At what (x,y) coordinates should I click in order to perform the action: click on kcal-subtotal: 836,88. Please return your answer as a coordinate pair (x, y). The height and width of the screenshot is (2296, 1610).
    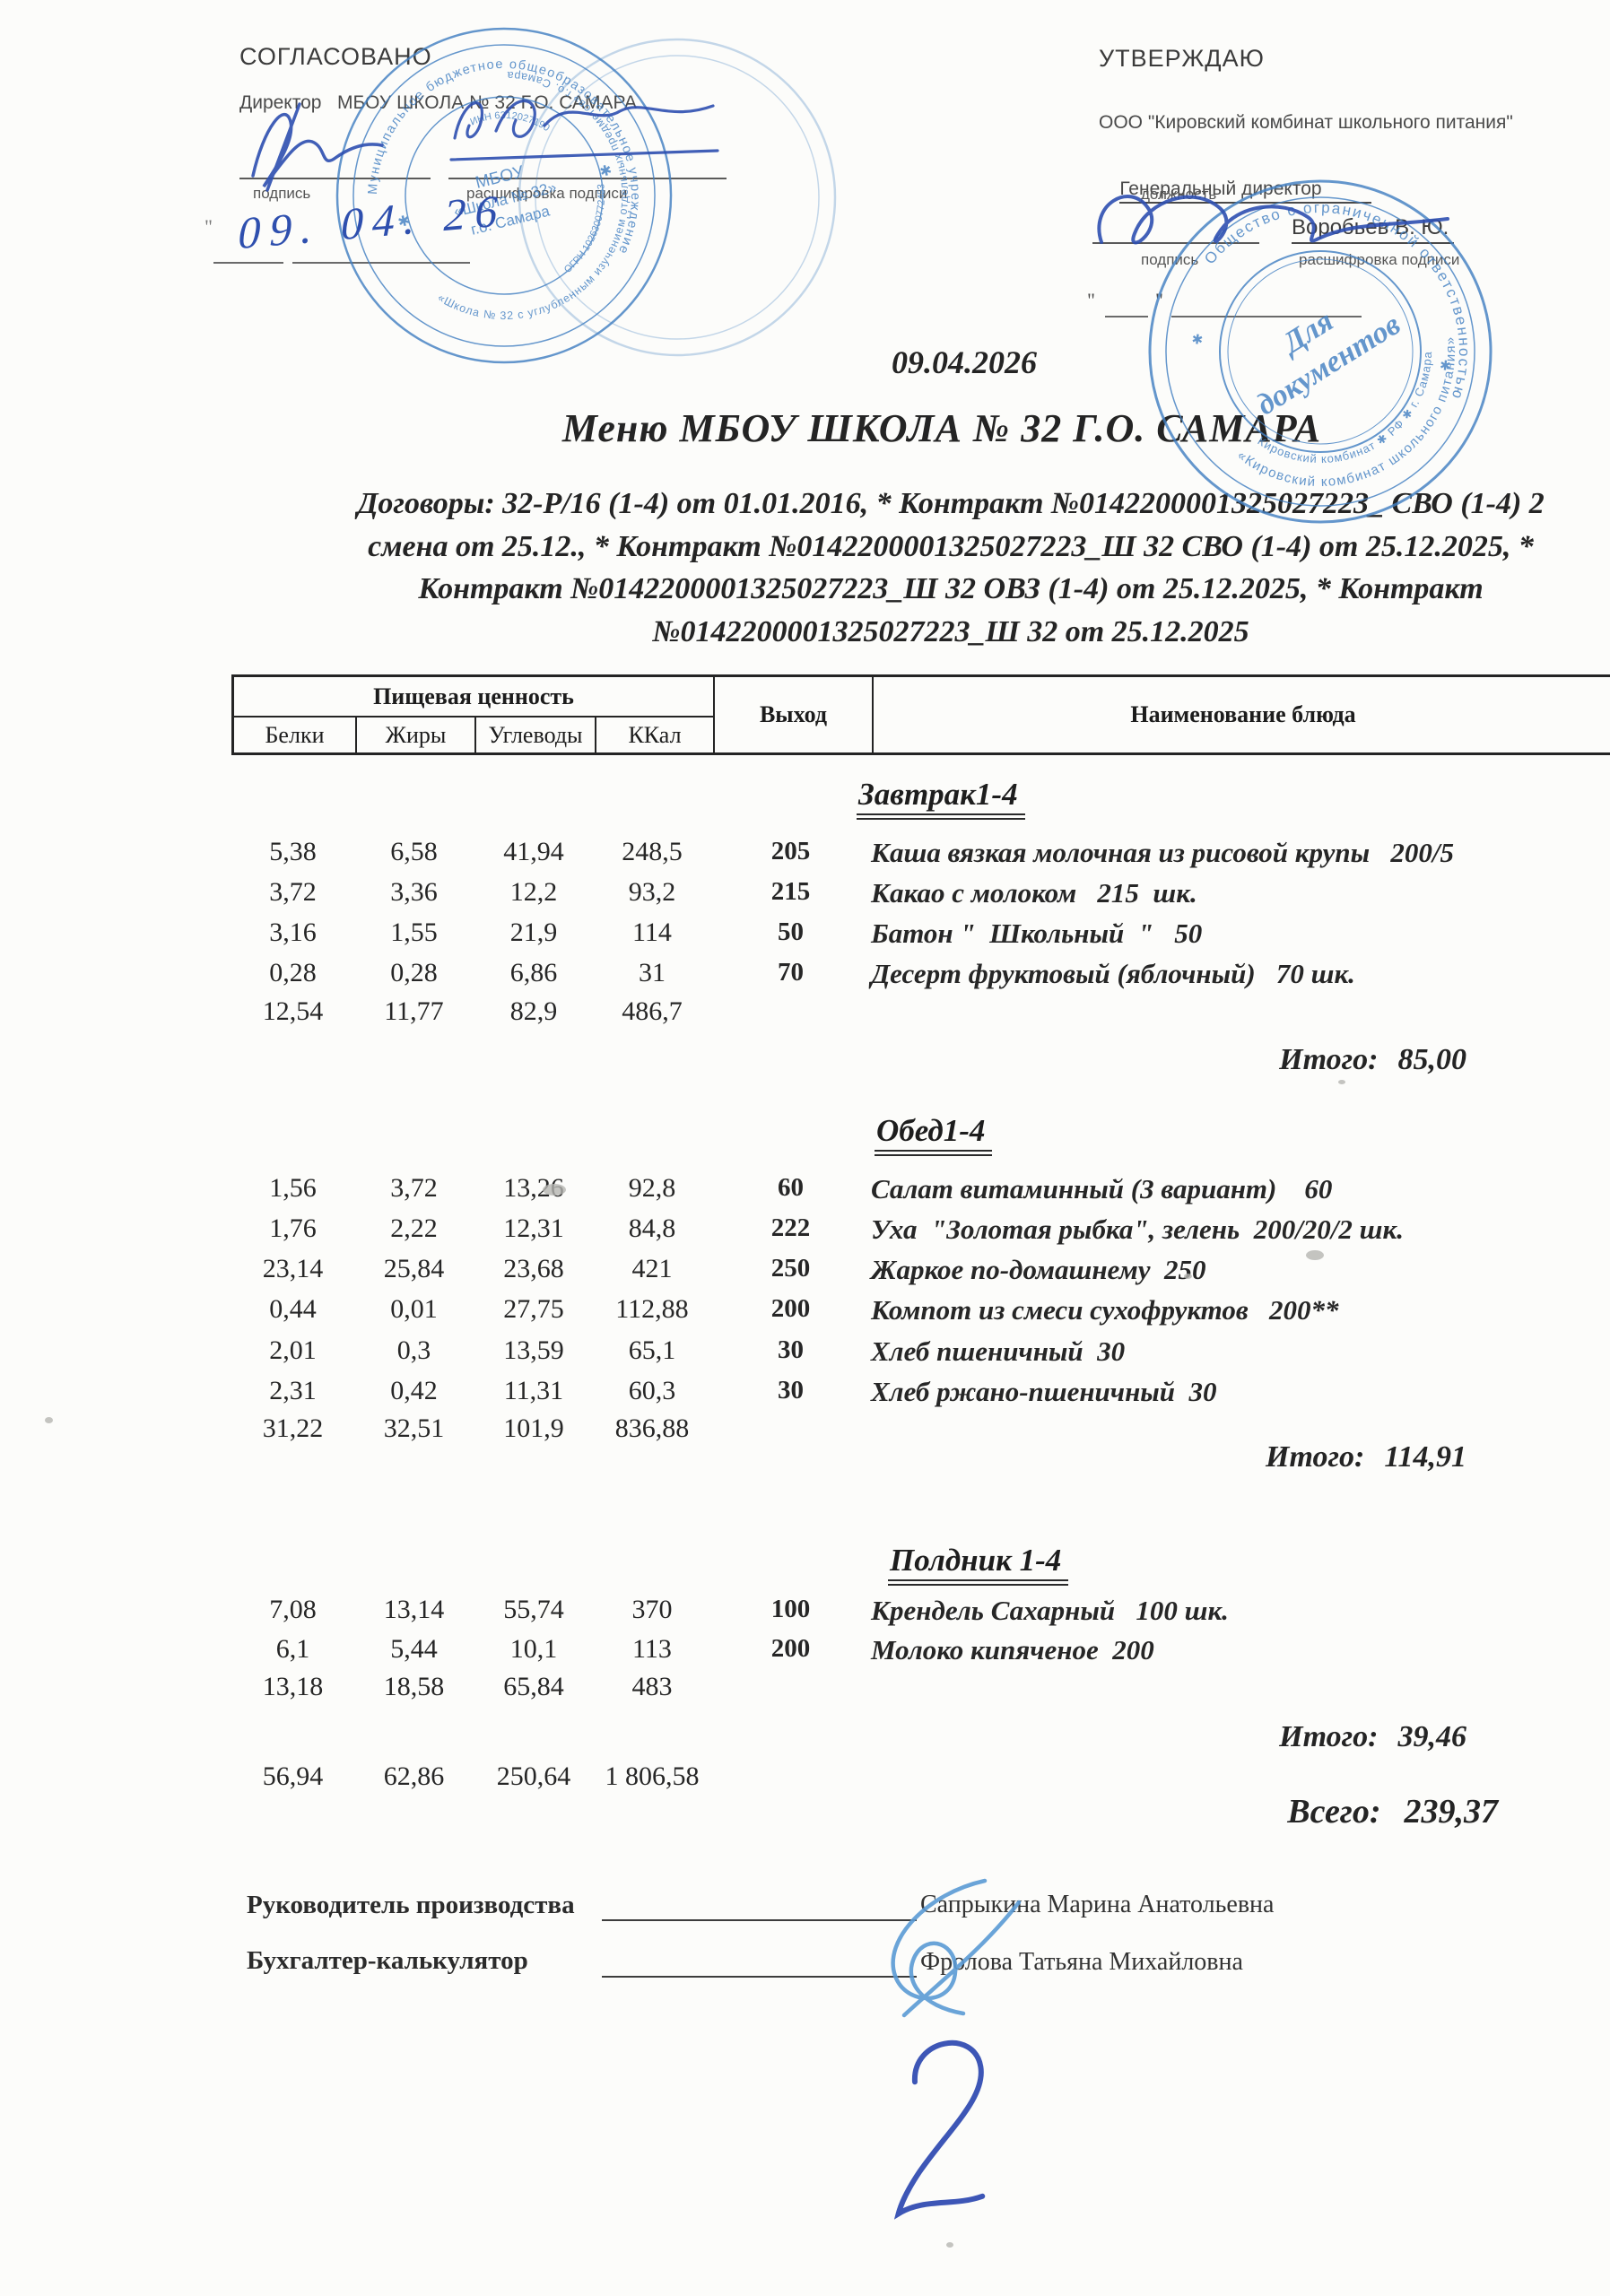
    Looking at the image, I should click on (652, 1428).